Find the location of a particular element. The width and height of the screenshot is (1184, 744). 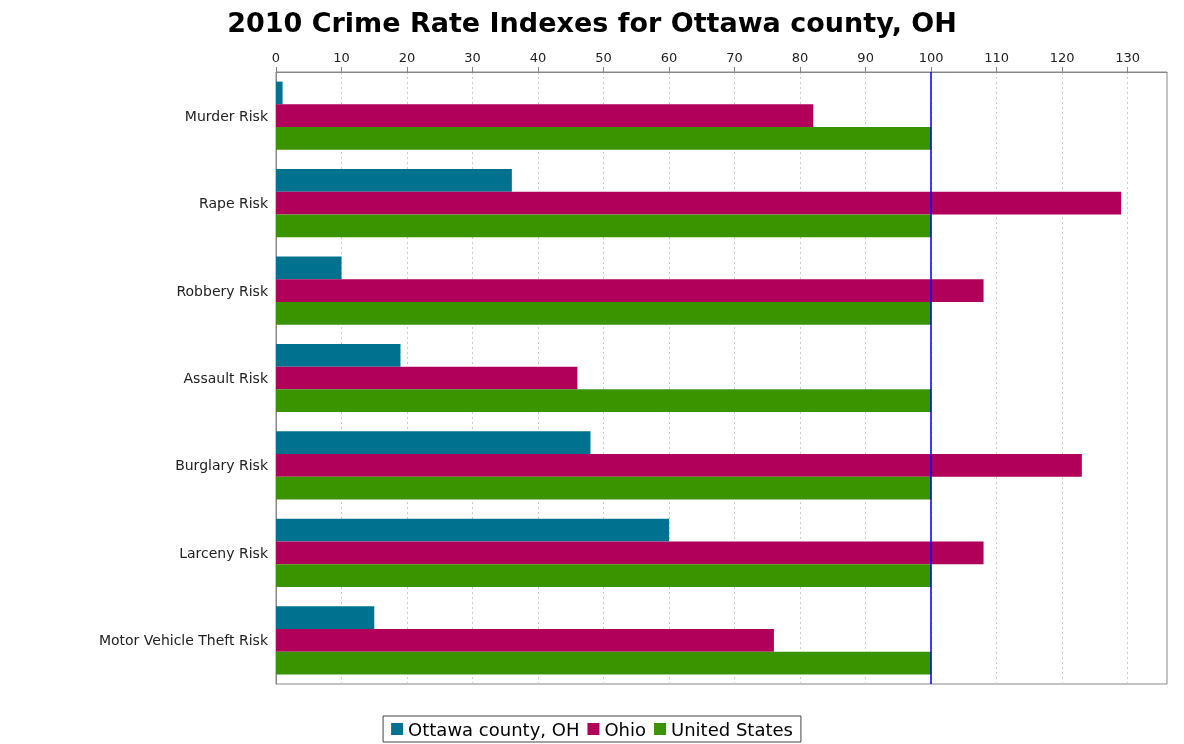

y-tick-label: Larceny Risk is located at coordinates (224, 552).